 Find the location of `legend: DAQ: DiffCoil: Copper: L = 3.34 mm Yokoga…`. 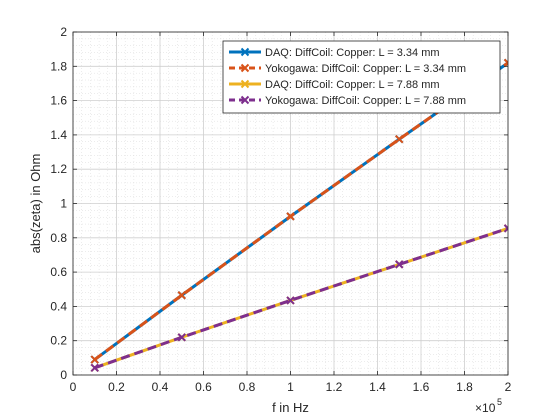

legend: DAQ: DiffCoil: Copper: L = 3.34 mm Yokoga… is located at coordinates (361, 77).